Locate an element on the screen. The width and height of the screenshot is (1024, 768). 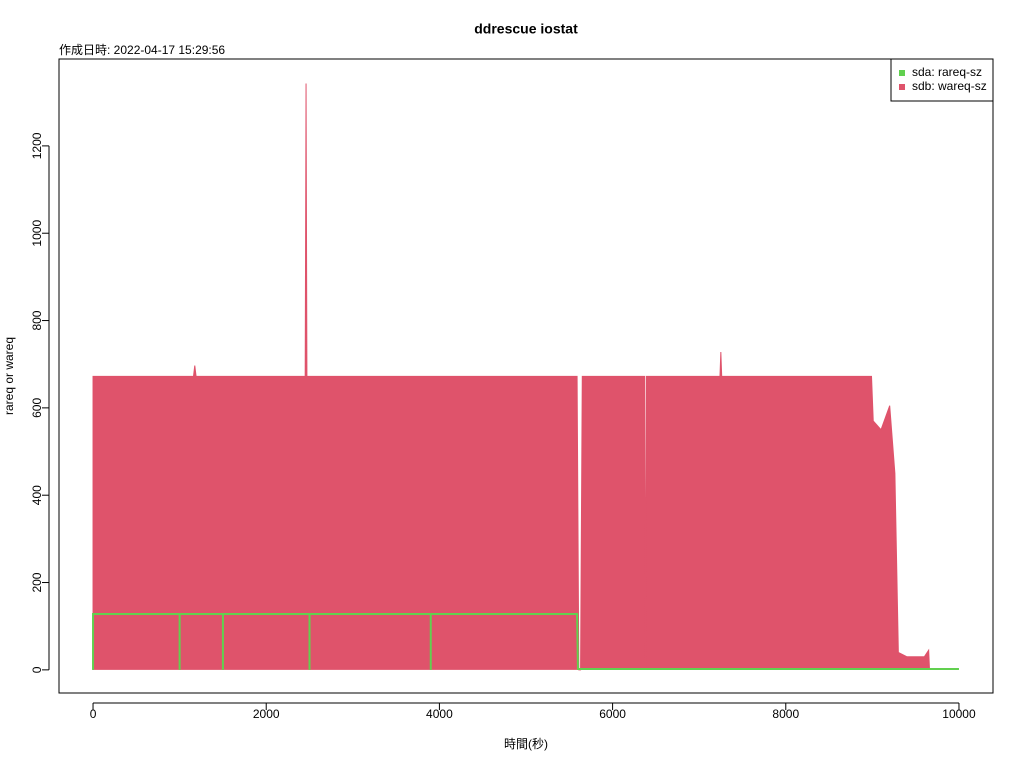
y-tick-label: 1200 is located at coordinates (37, 145).